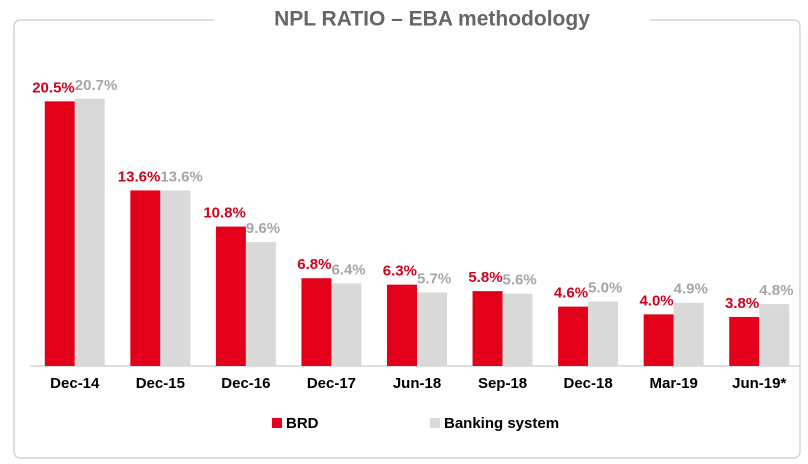 The height and width of the screenshot is (464, 808). What do you see at coordinates (759, 383) in the screenshot?
I see `x-tick-label: Jun-19*` at bounding box center [759, 383].